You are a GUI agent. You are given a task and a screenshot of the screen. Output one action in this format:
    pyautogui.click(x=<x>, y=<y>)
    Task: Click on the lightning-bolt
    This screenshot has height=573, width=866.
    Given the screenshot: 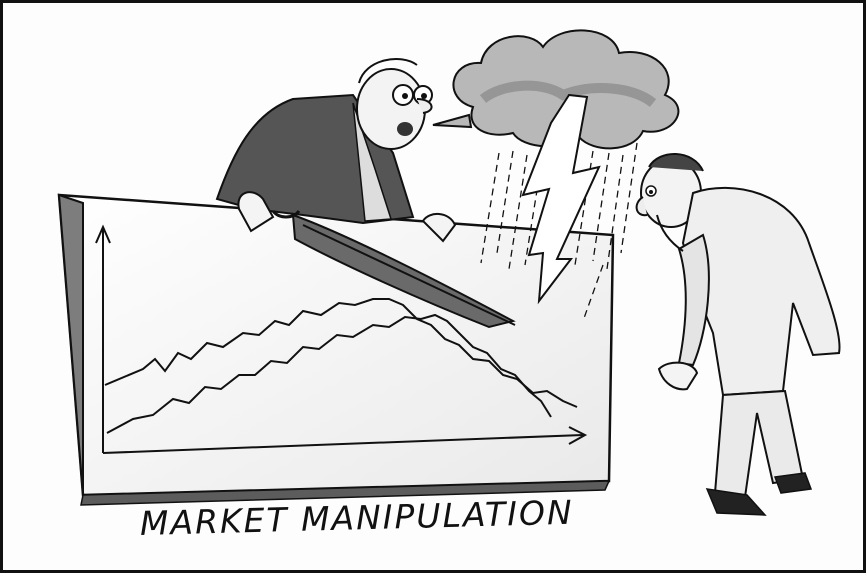 What is the action you would take?
    pyautogui.click(x=561, y=199)
    